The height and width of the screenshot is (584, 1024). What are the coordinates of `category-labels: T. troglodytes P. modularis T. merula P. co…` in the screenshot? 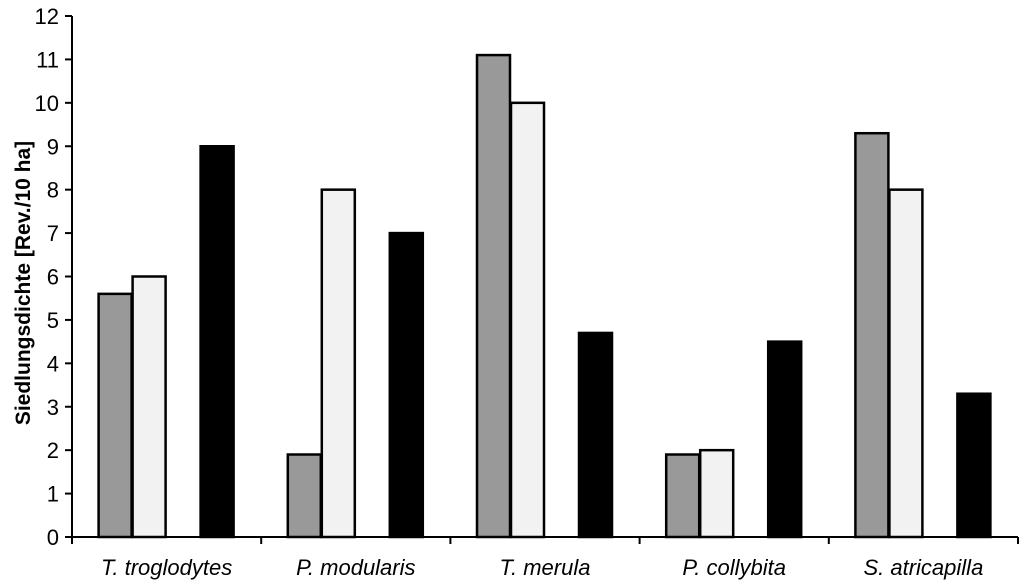 It's located at (545, 558).